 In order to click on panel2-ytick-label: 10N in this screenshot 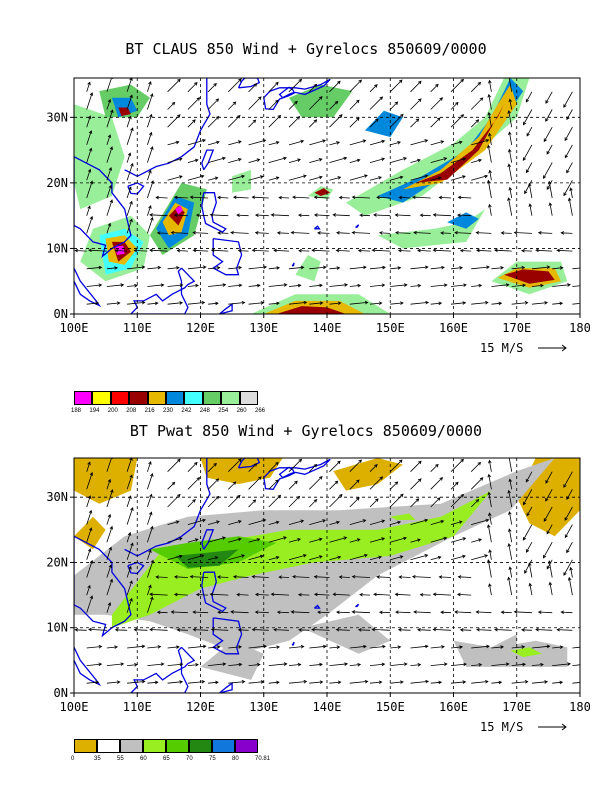, I will do `click(57, 628)`.